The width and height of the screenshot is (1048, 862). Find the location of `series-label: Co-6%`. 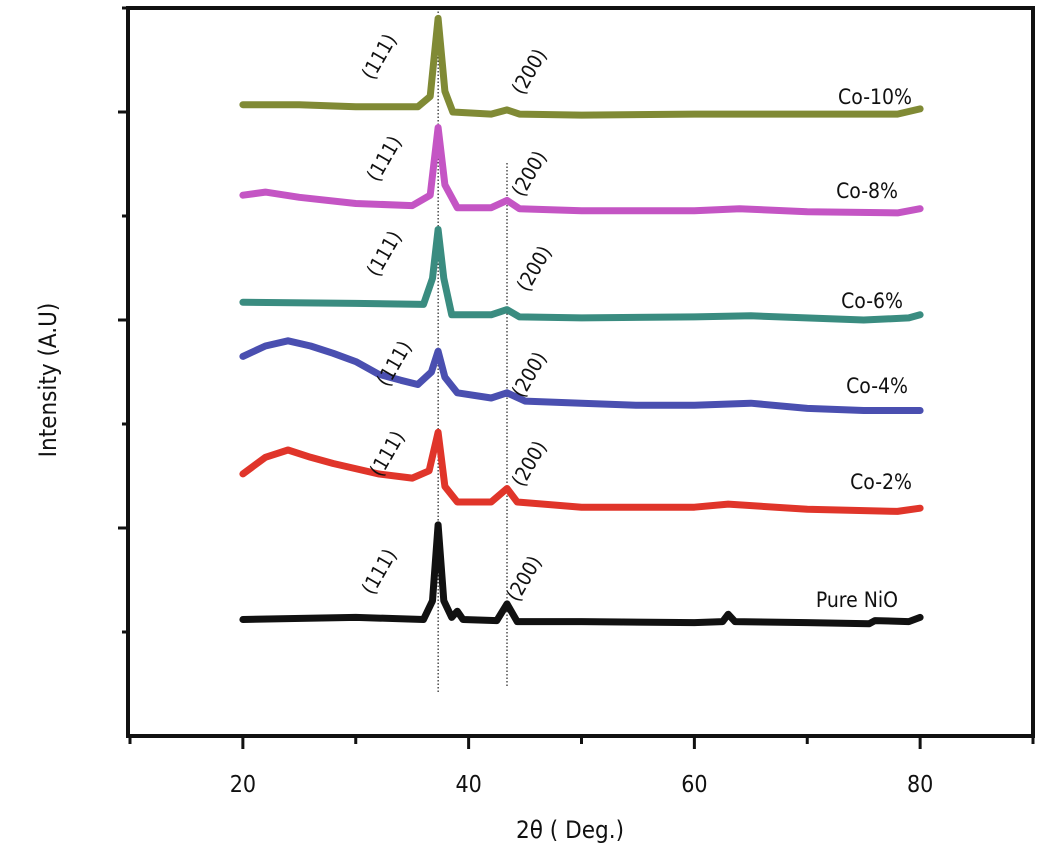

series-label: Co-6% is located at coordinates (872, 301).